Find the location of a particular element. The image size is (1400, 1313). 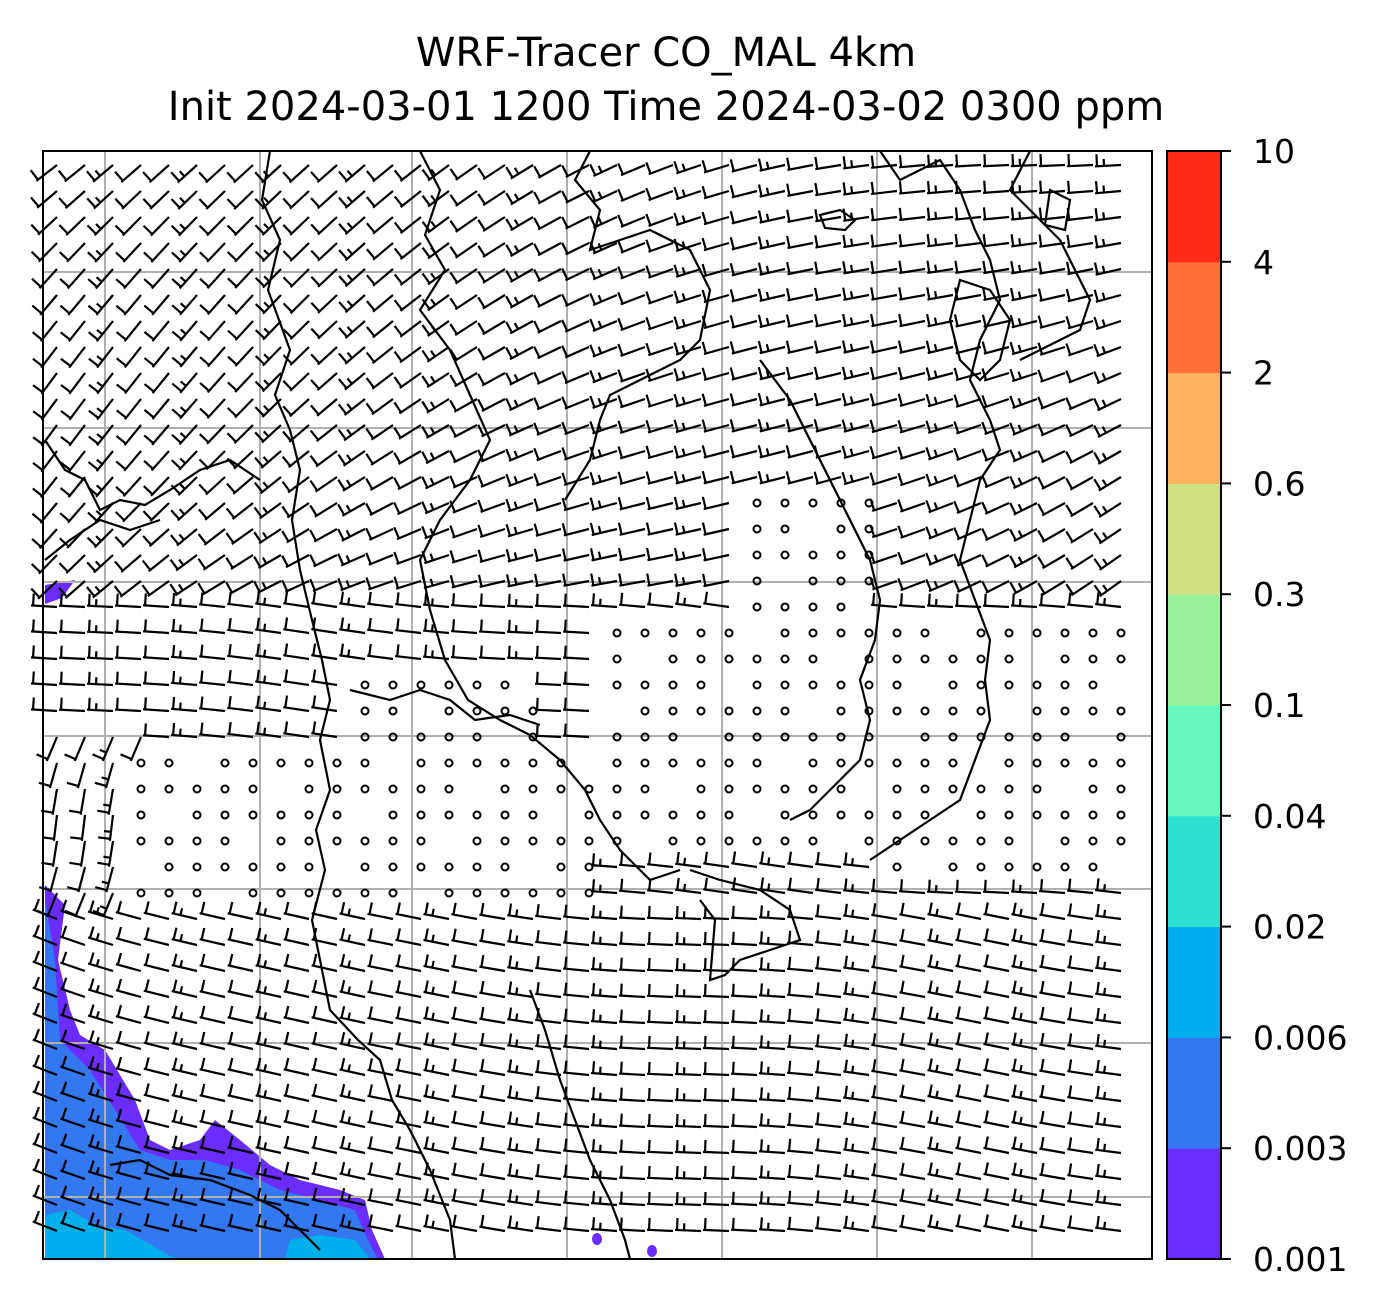

plume-0.006 is located at coordinates (110, 1234).